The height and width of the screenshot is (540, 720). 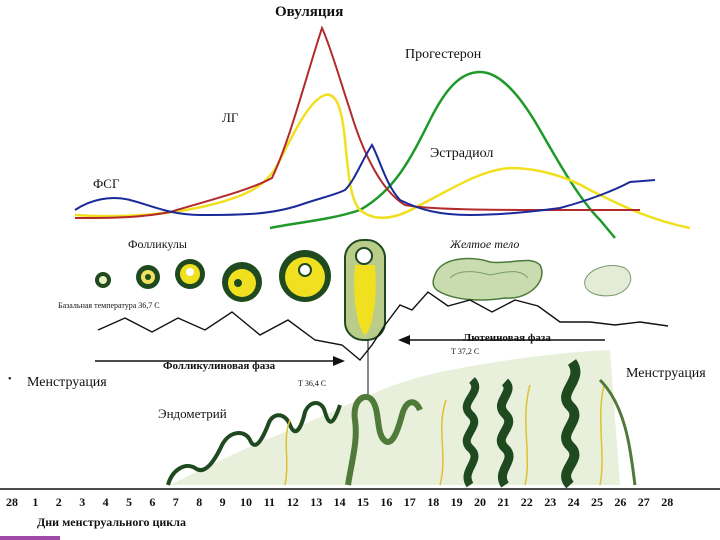 I want to click on temp-low-label: Т 36,4 С, so click(x=312, y=383).